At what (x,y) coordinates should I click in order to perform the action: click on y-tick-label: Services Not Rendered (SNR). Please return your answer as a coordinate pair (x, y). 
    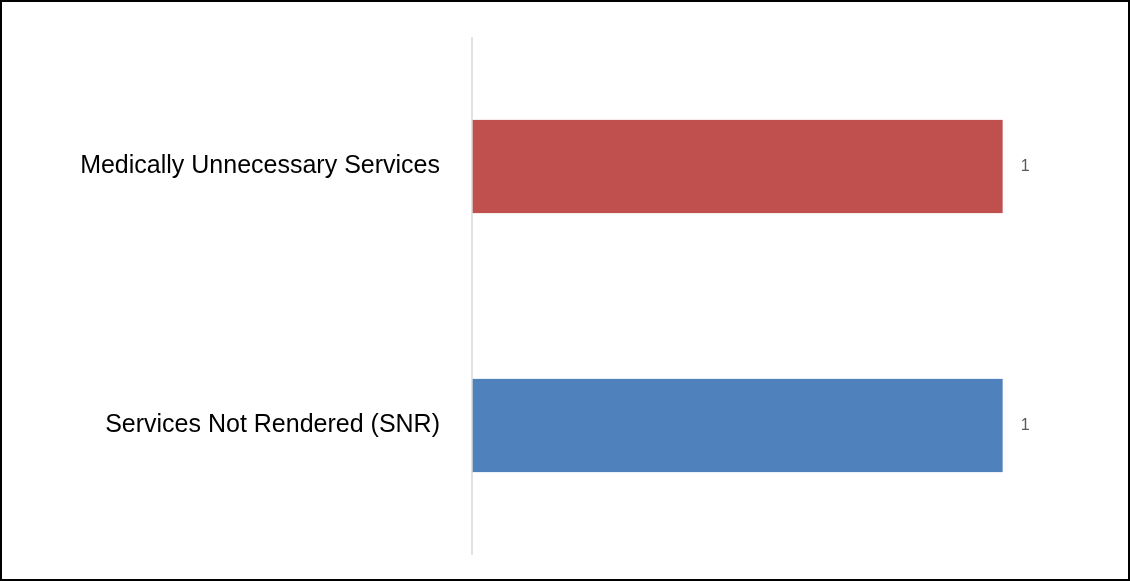
    Looking at the image, I should click on (272, 423).